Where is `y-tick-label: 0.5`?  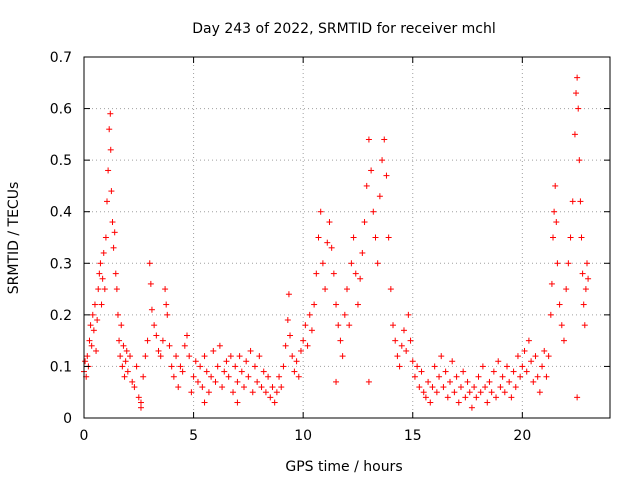 y-tick-label: 0.5 is located at coordinates (61, 161).